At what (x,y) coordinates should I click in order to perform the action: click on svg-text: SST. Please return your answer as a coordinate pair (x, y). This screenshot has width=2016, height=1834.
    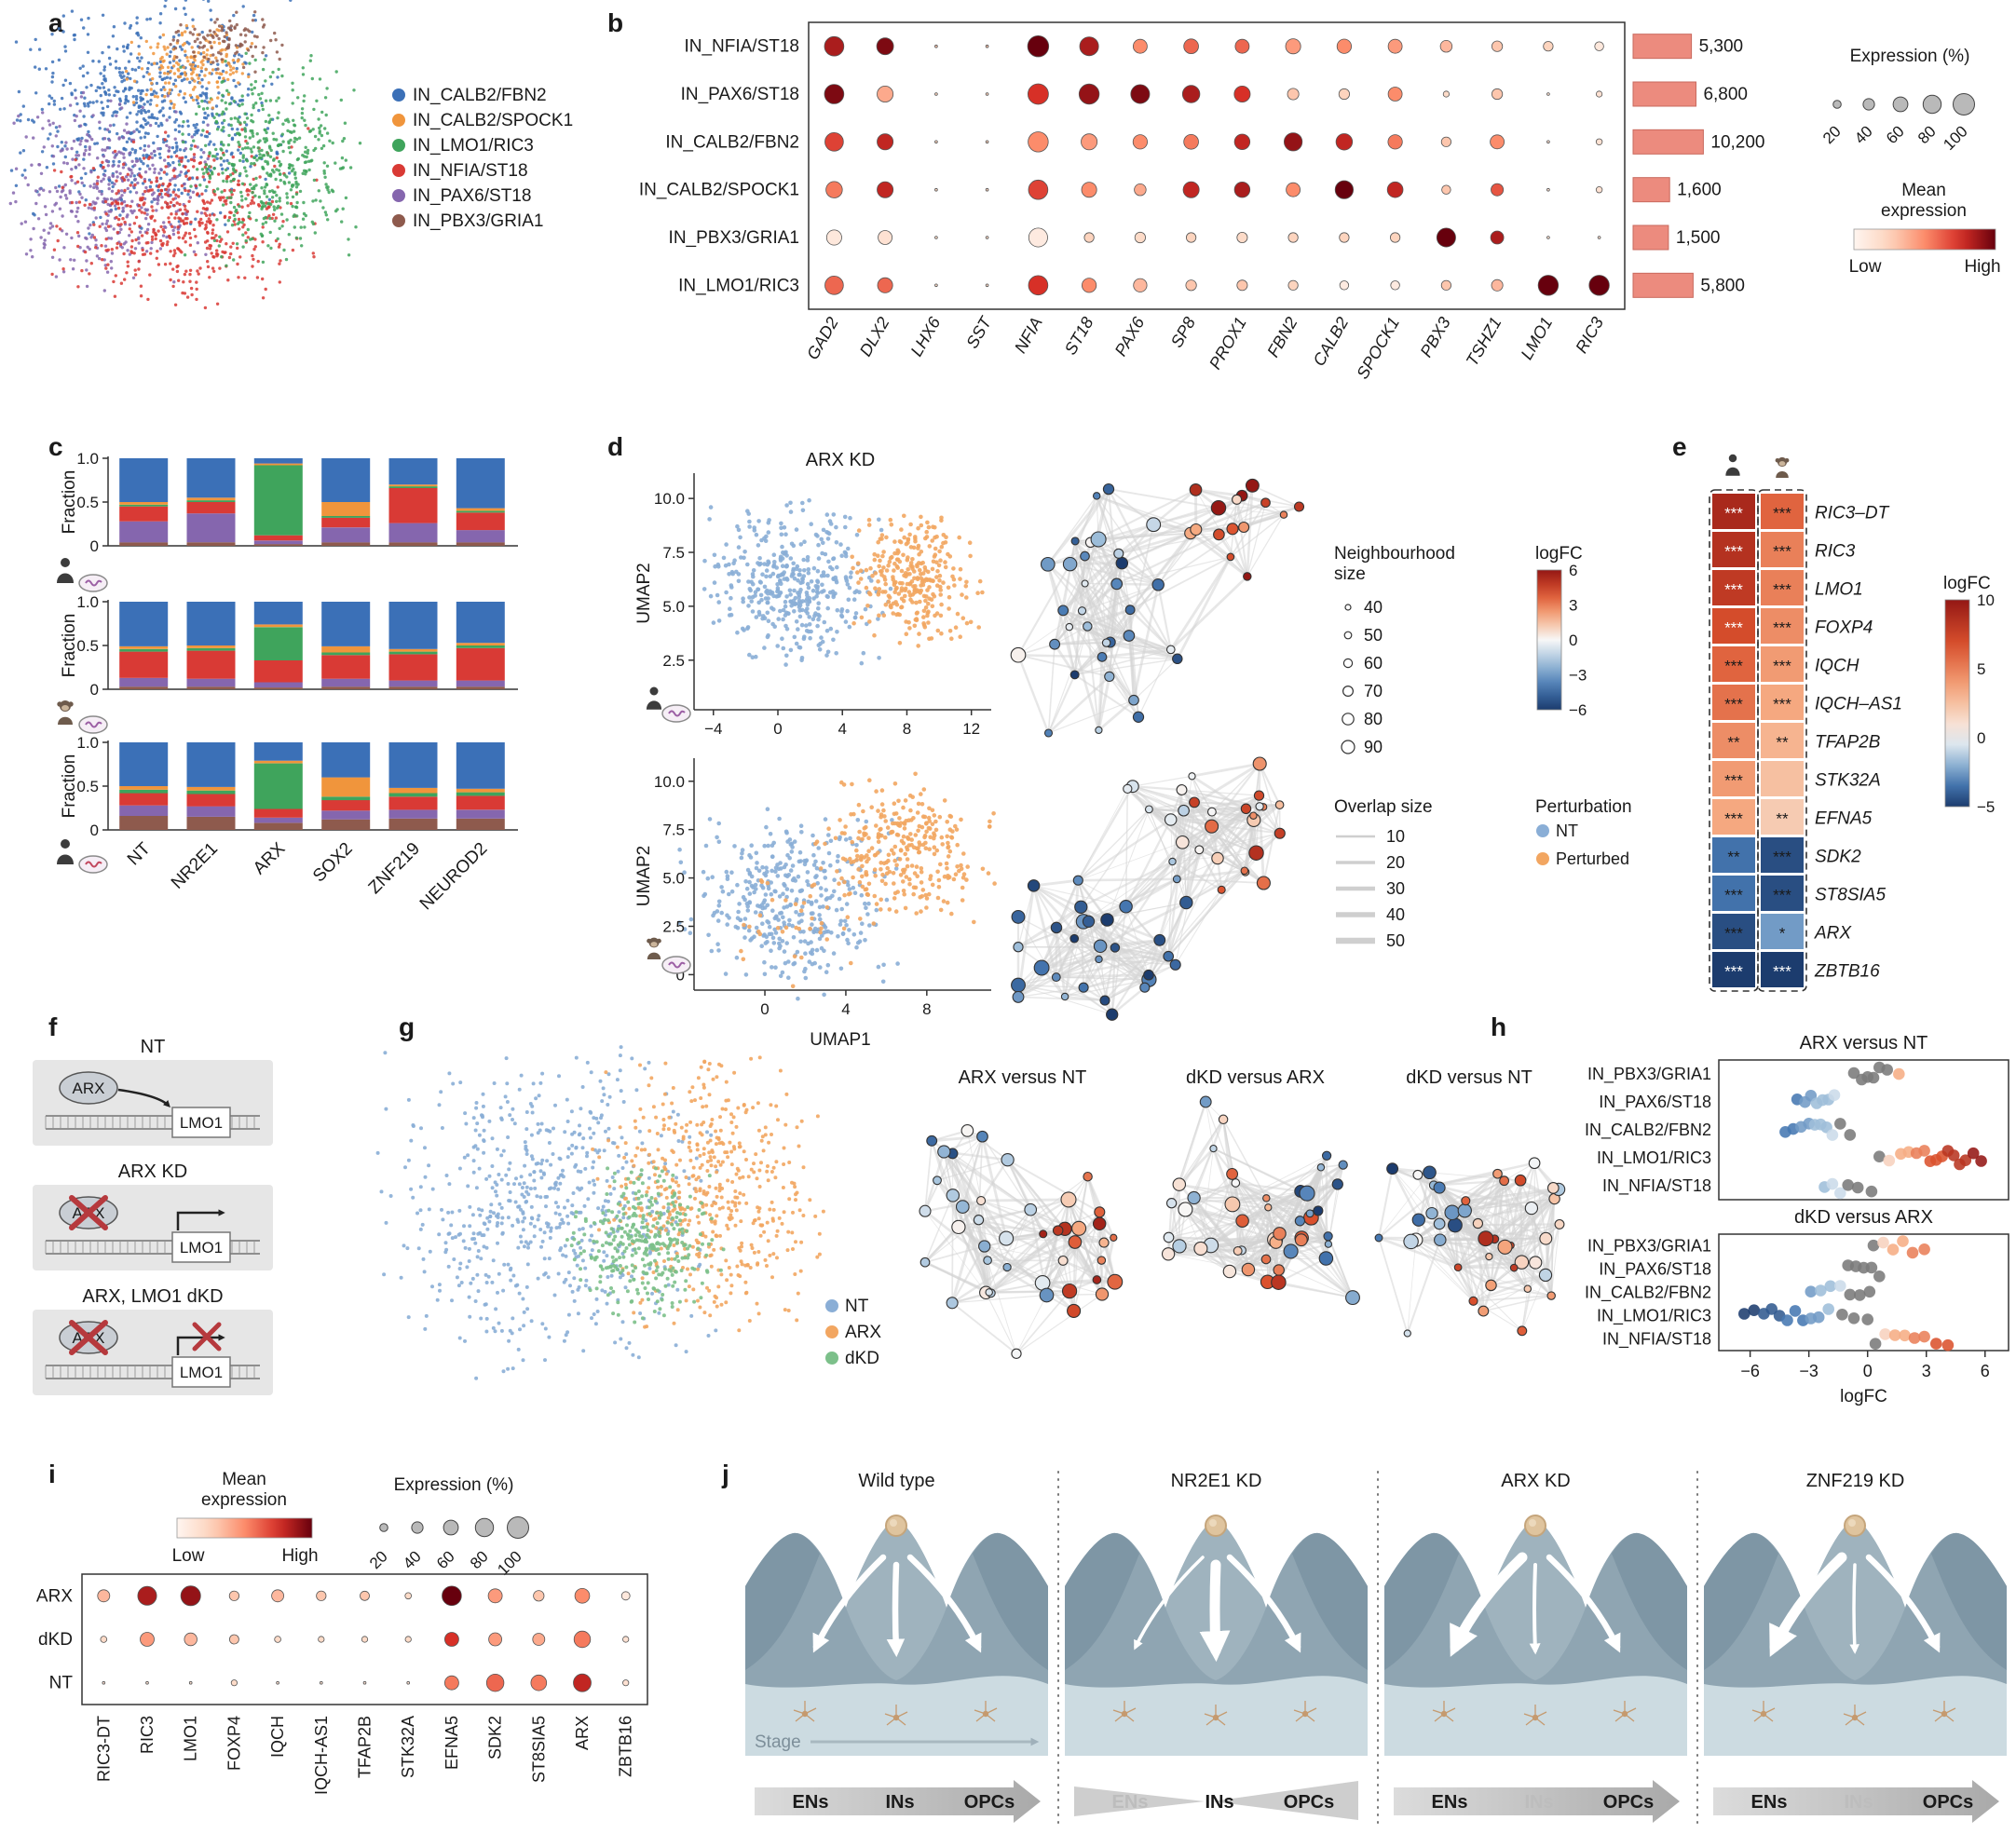
    Looking at the image, I should click on (979, 331).